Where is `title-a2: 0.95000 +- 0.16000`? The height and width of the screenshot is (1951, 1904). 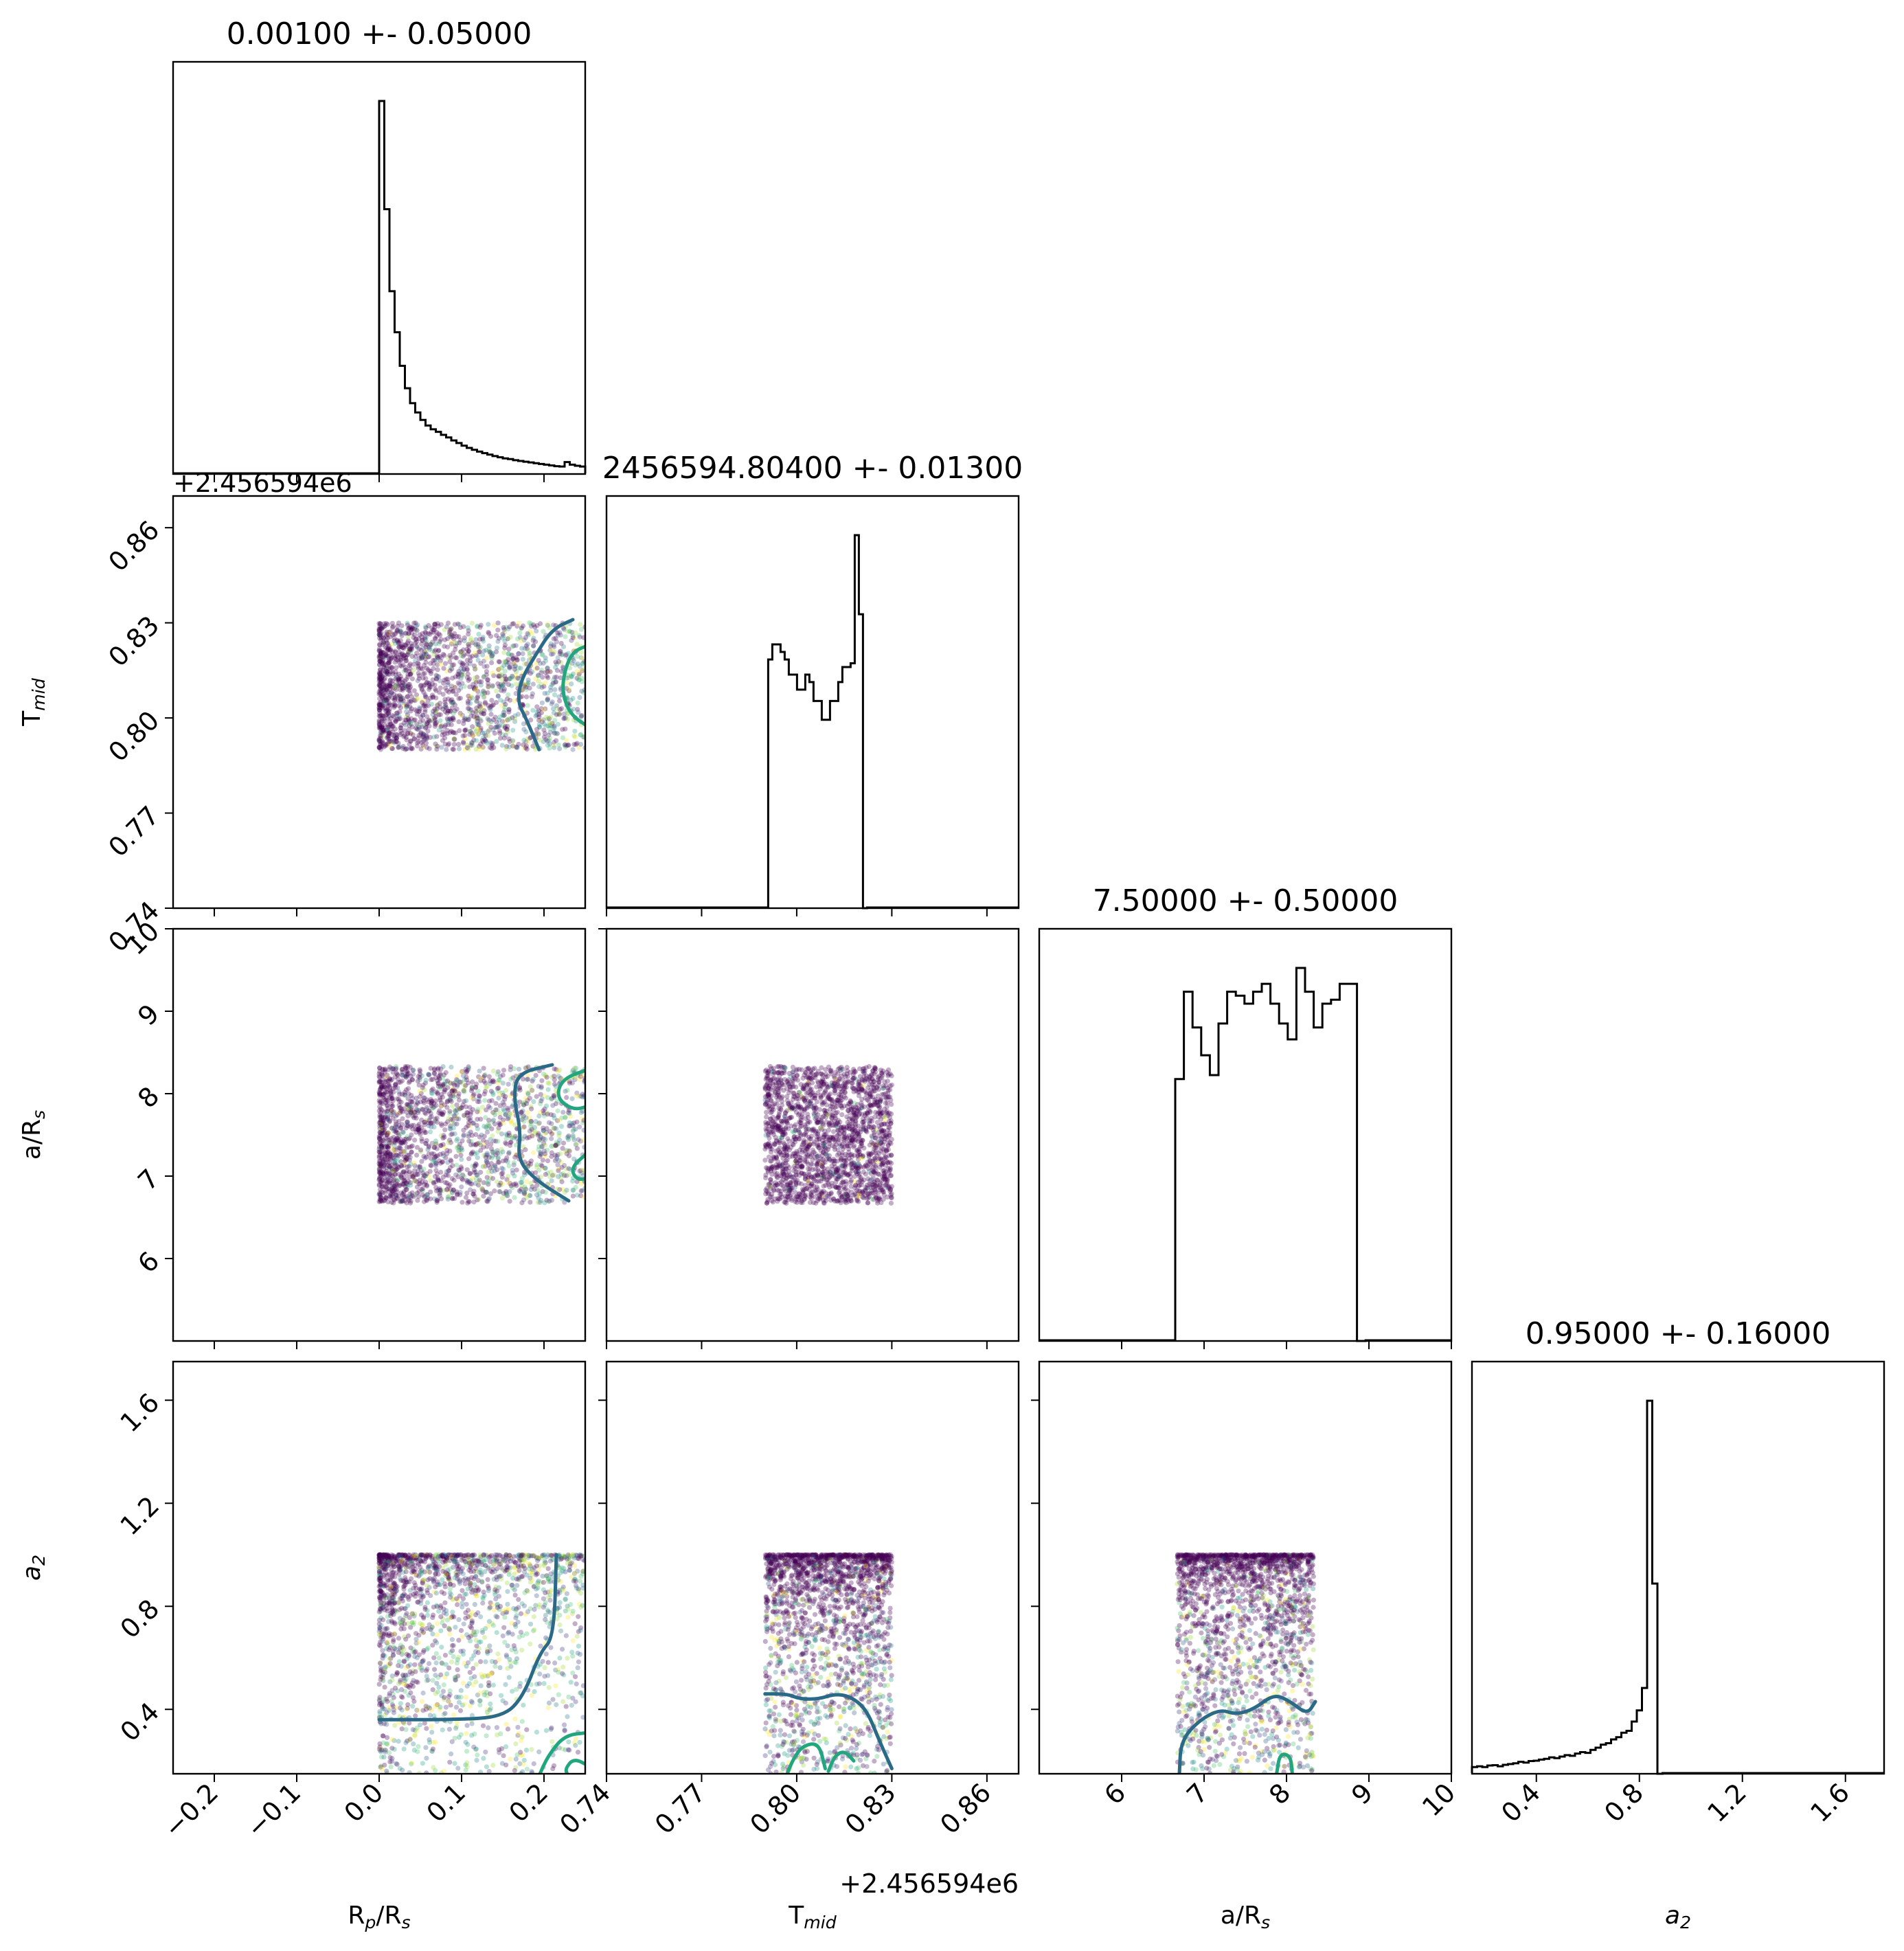 title-a2: 0.95000 +- 0.16000 is located at coordinates (1678, 1333).